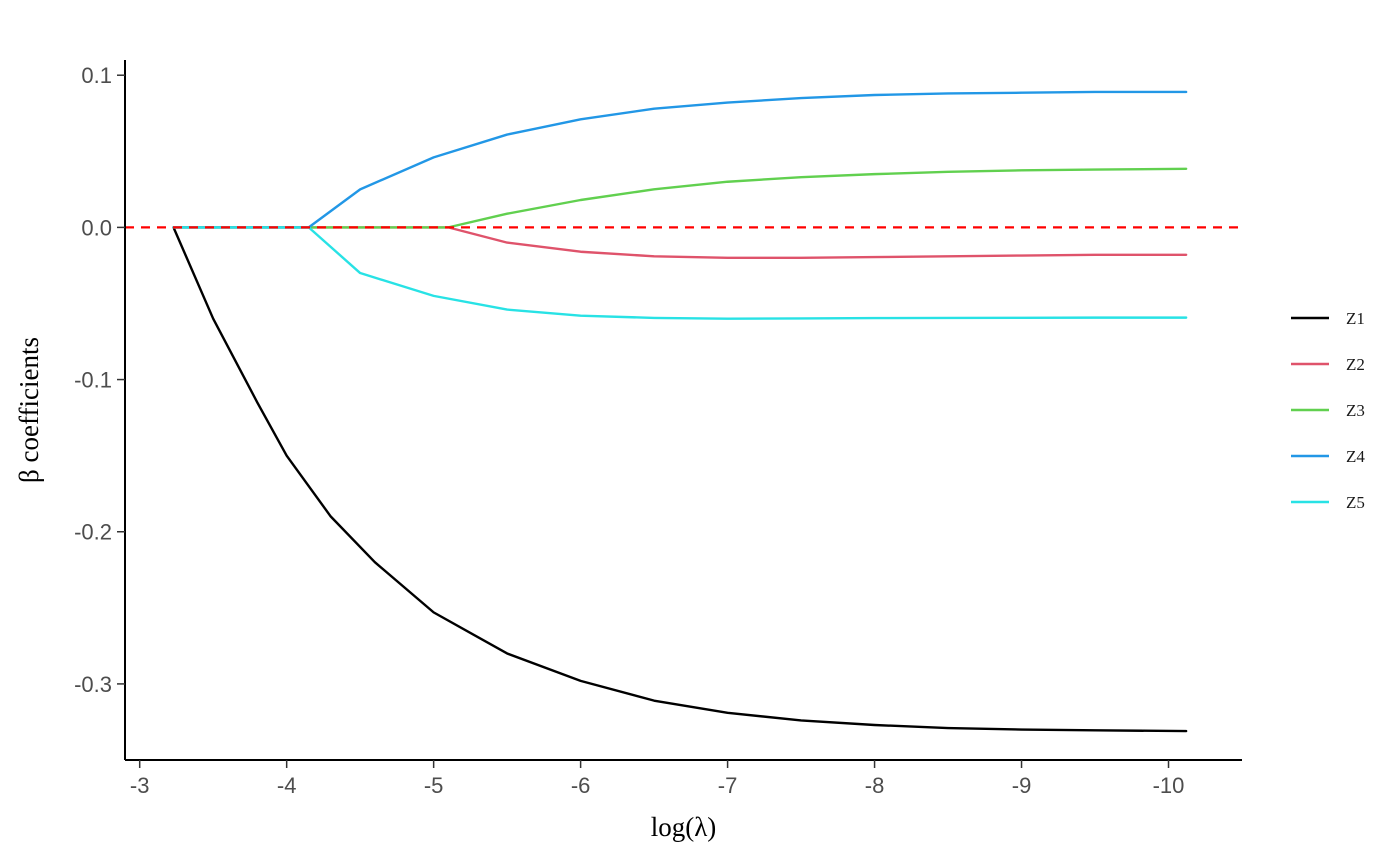 Image resolution: width=1400 pixels, height=865 pixels. What do you see at coordinates (680, 243) in the screenshot?
I see `series-line-z2` at bounding box center [680, 243].